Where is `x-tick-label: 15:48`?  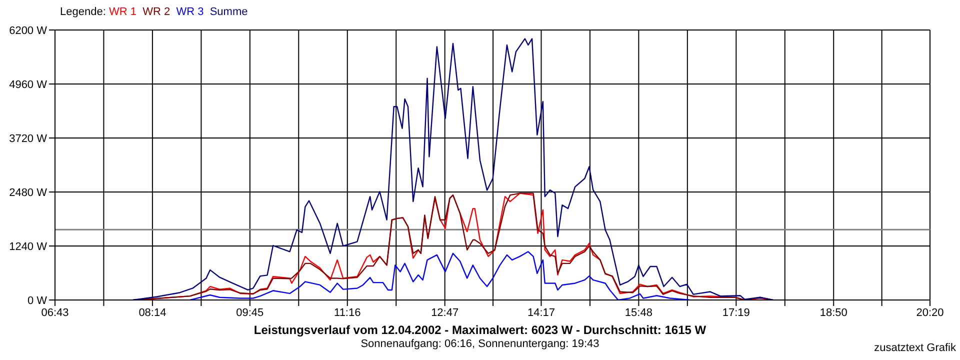
x-tick-label: 15:48 is located at coordinates (638, 312).